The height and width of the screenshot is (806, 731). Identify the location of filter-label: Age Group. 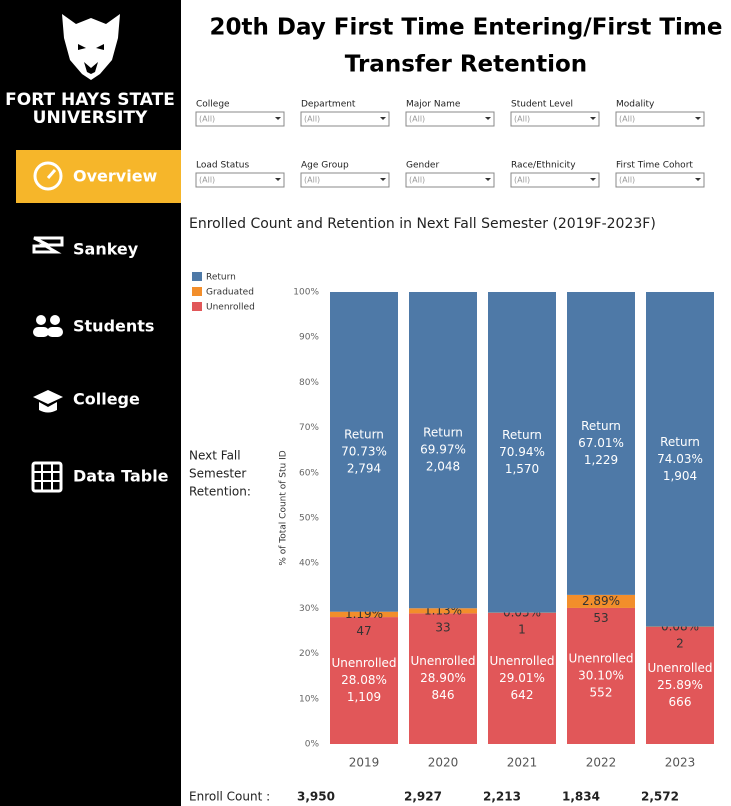
(325, 166).